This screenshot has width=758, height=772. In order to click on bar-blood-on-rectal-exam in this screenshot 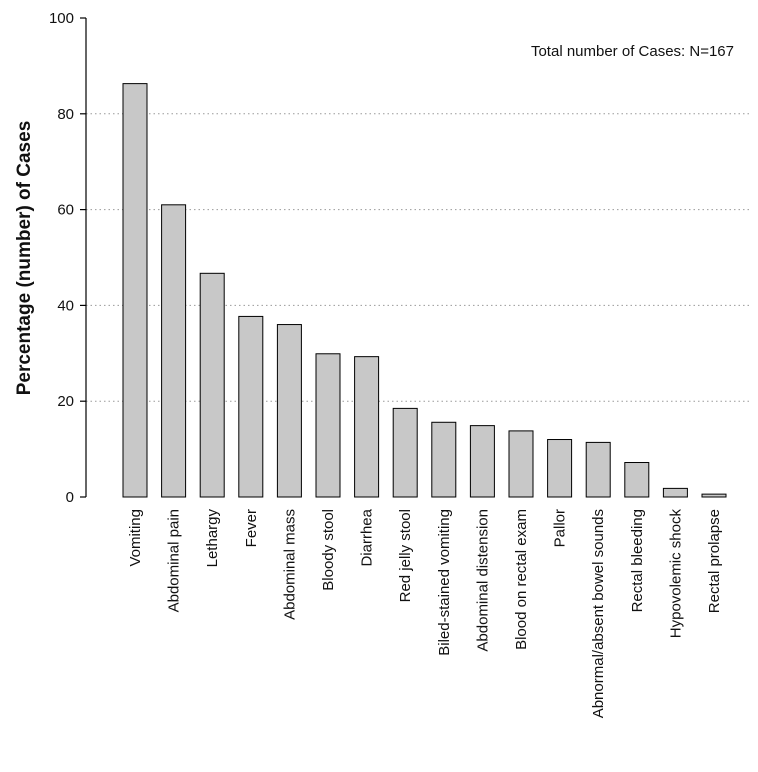, I will do `click(521, 464)`.